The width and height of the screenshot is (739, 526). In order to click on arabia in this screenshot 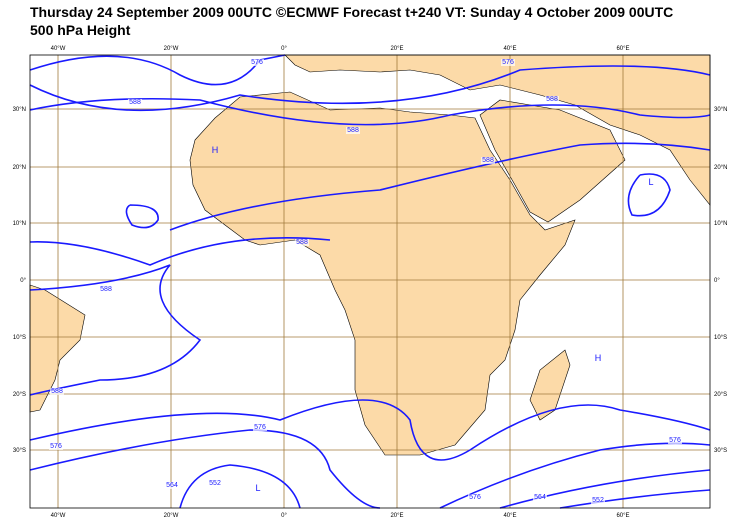, I will do `click(552, 161)`.